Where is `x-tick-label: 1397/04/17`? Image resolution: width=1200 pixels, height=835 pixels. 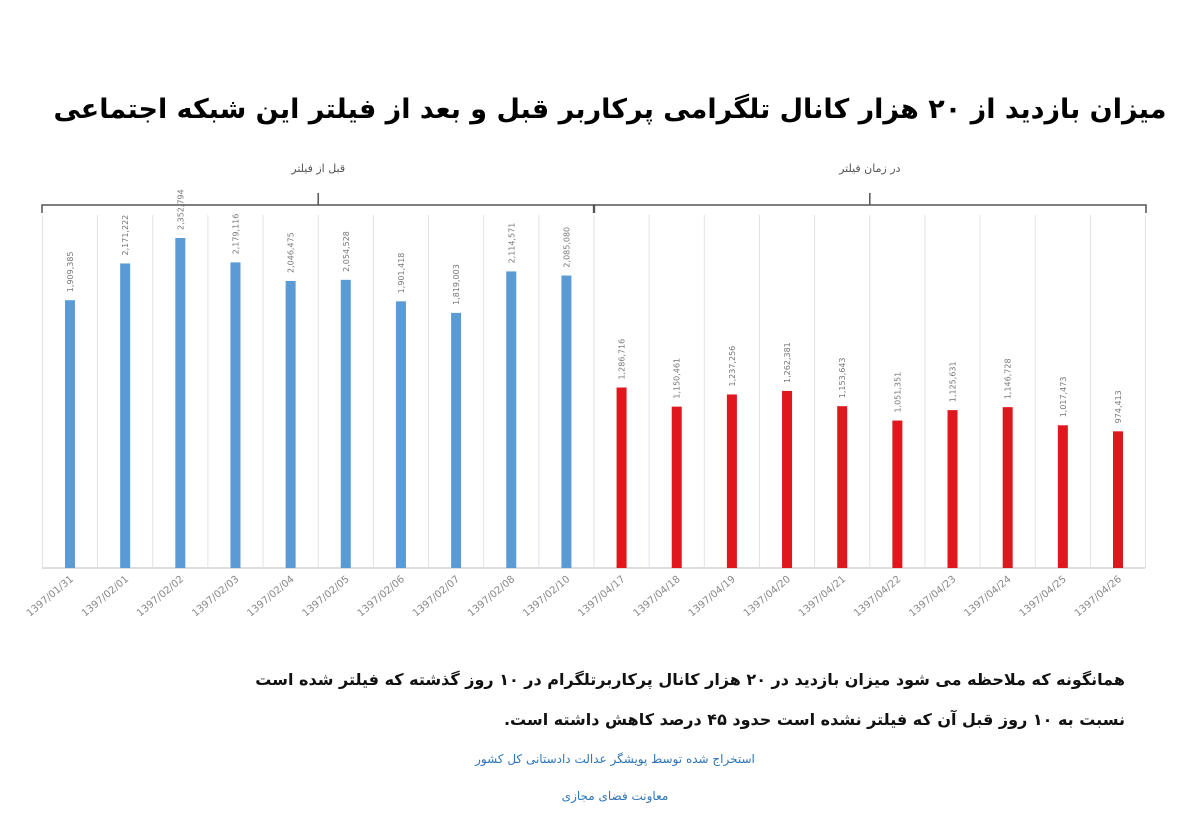
x-tick-label: 1397/04/17 is located at coordinates (601, 596).